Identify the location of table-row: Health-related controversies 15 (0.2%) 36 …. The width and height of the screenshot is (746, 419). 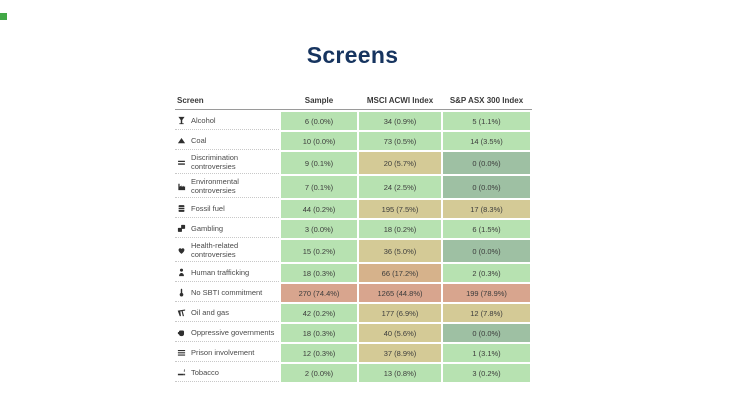
(353, 251).